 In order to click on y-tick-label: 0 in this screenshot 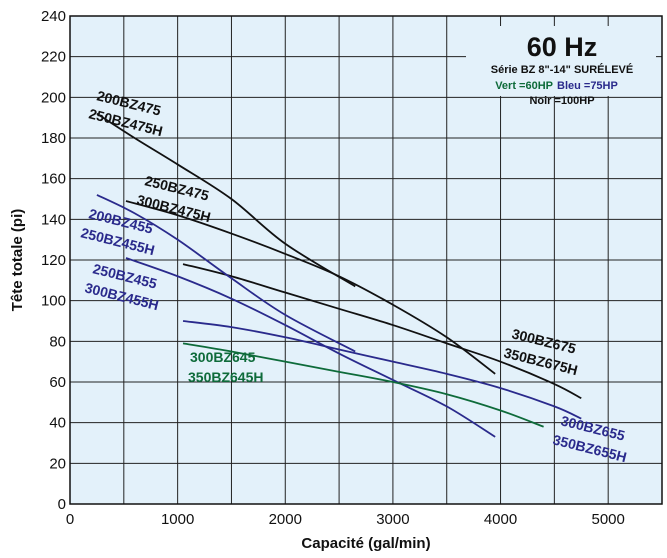, I will do `click(62, 504)`.